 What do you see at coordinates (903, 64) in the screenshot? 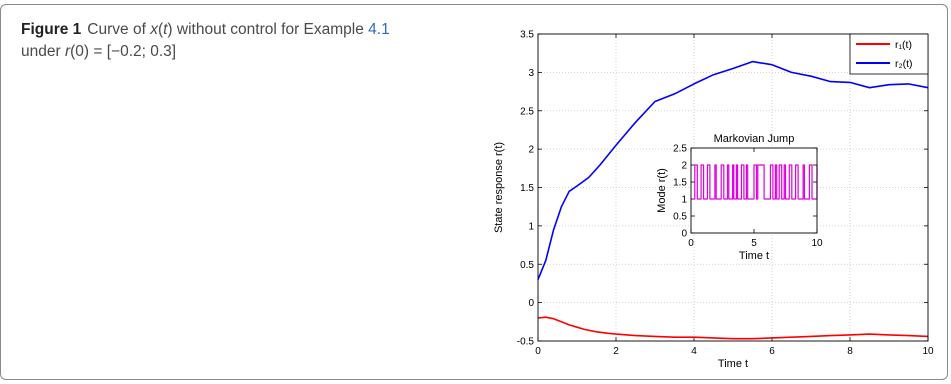
I see `legend-label-r2: r₂(t)` at bounding box center [903, 64].